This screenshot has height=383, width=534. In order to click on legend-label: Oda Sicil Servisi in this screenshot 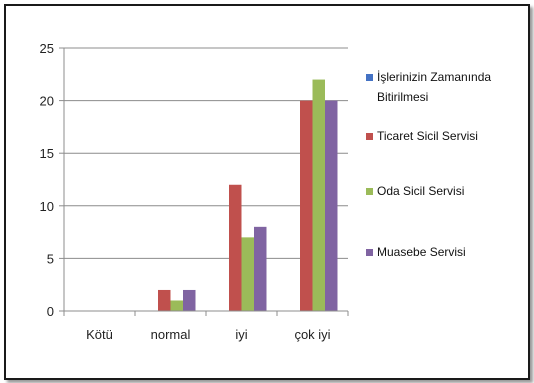, I will do `click(420, 191)`.